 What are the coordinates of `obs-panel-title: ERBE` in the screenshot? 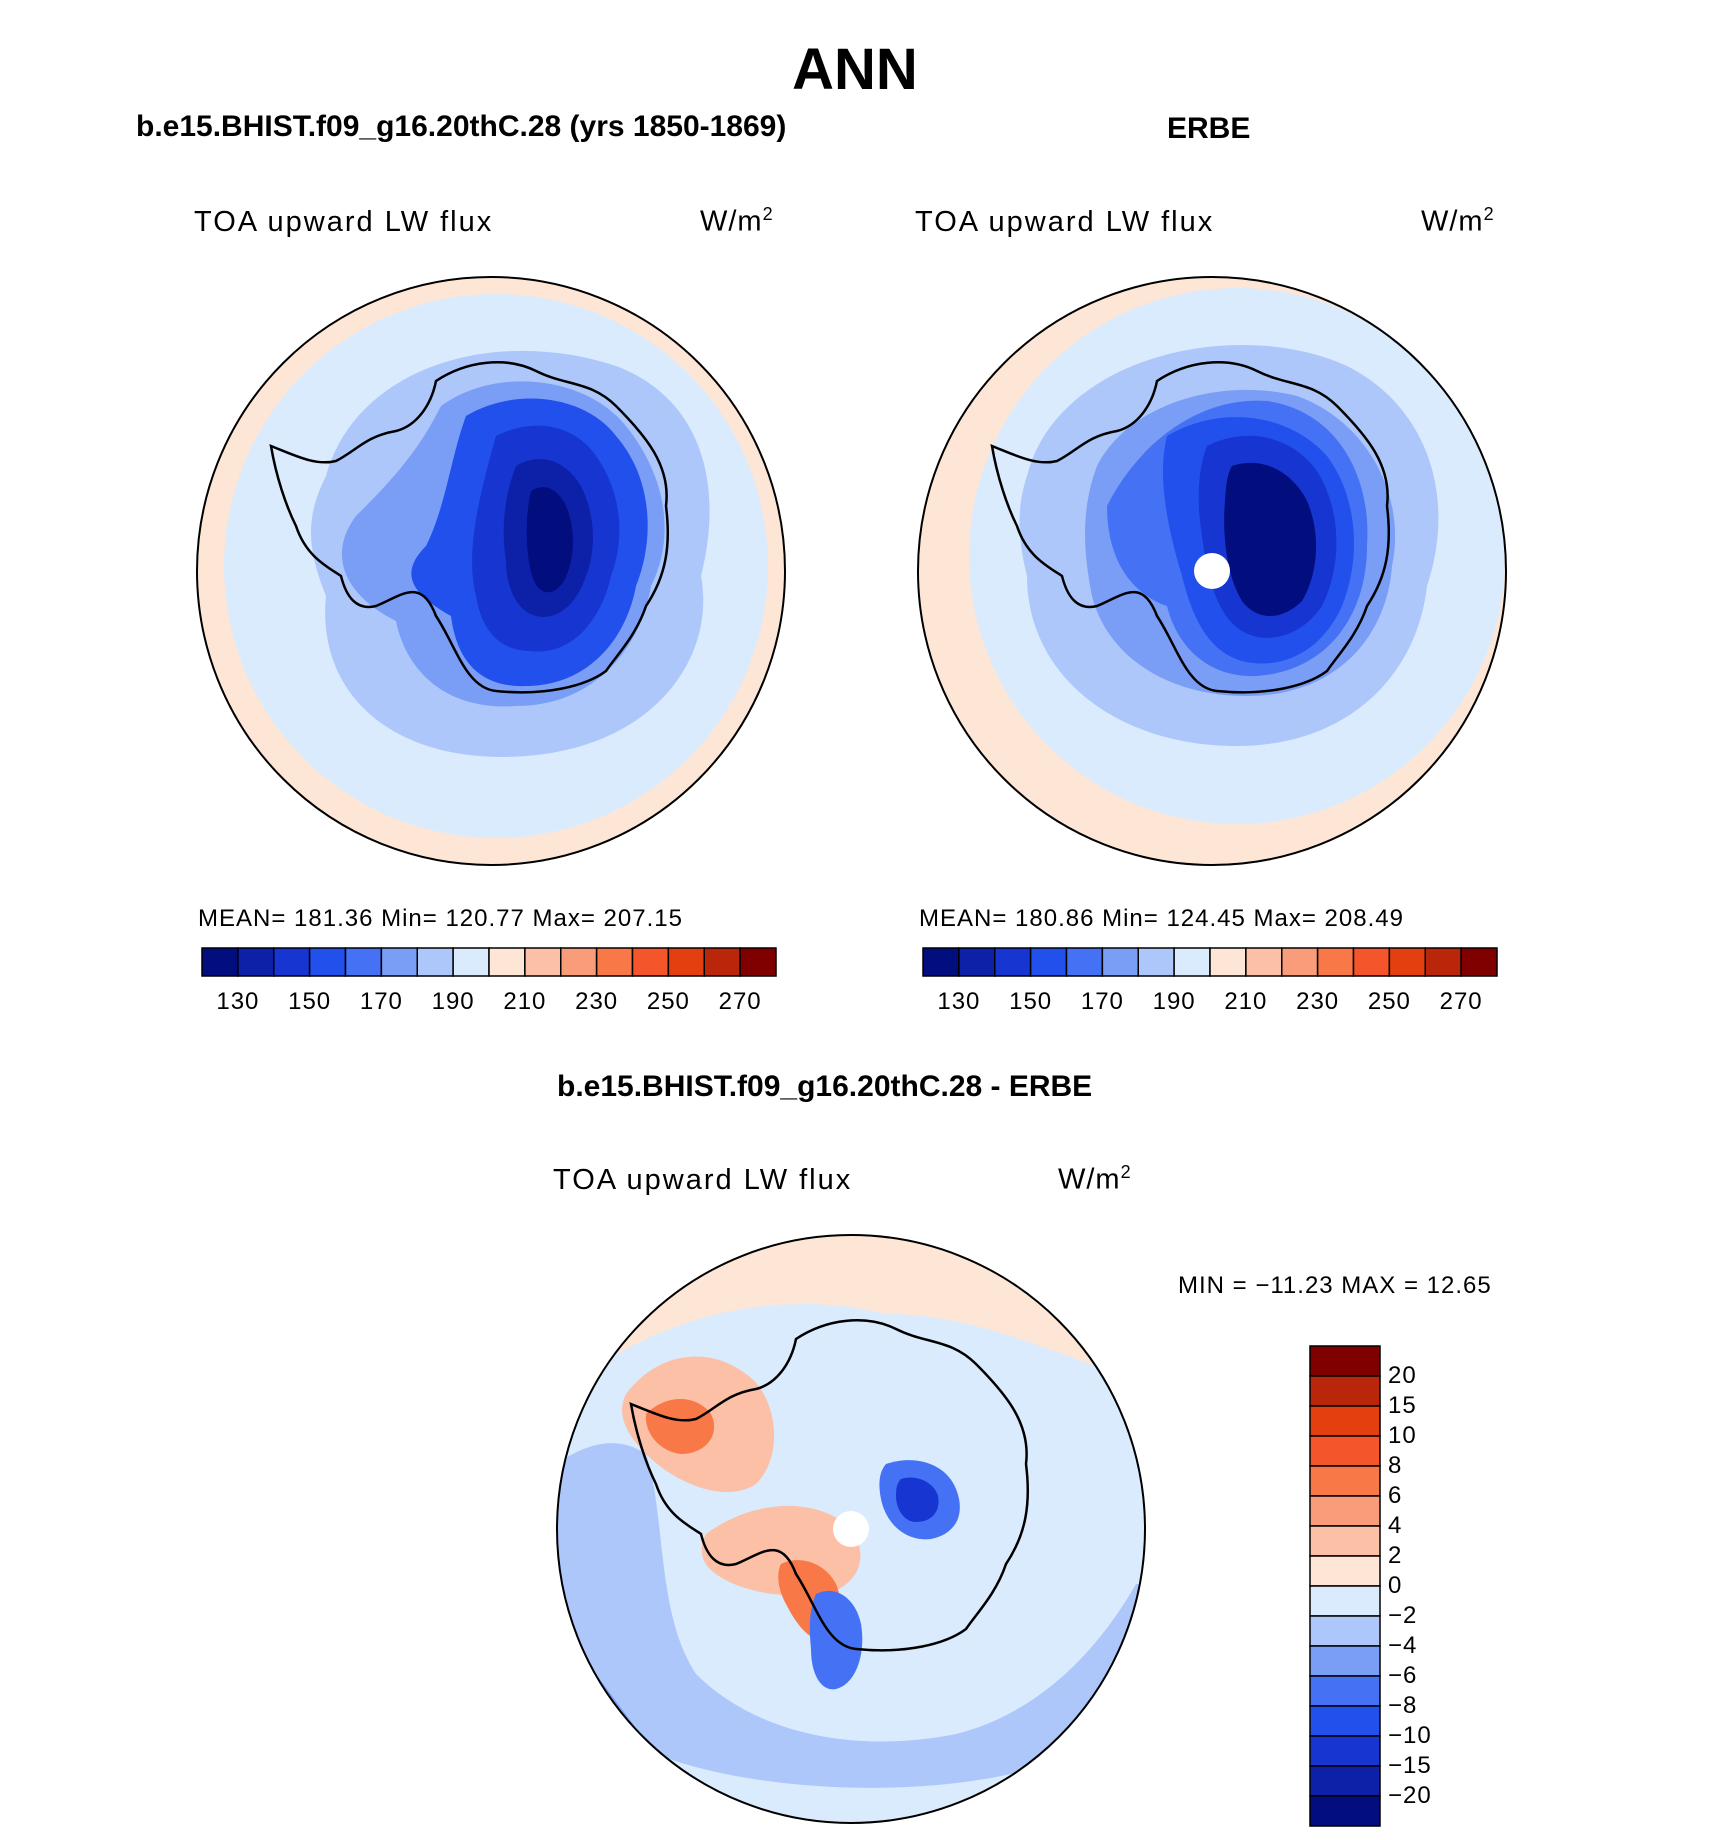 It's located at (1209, 128).